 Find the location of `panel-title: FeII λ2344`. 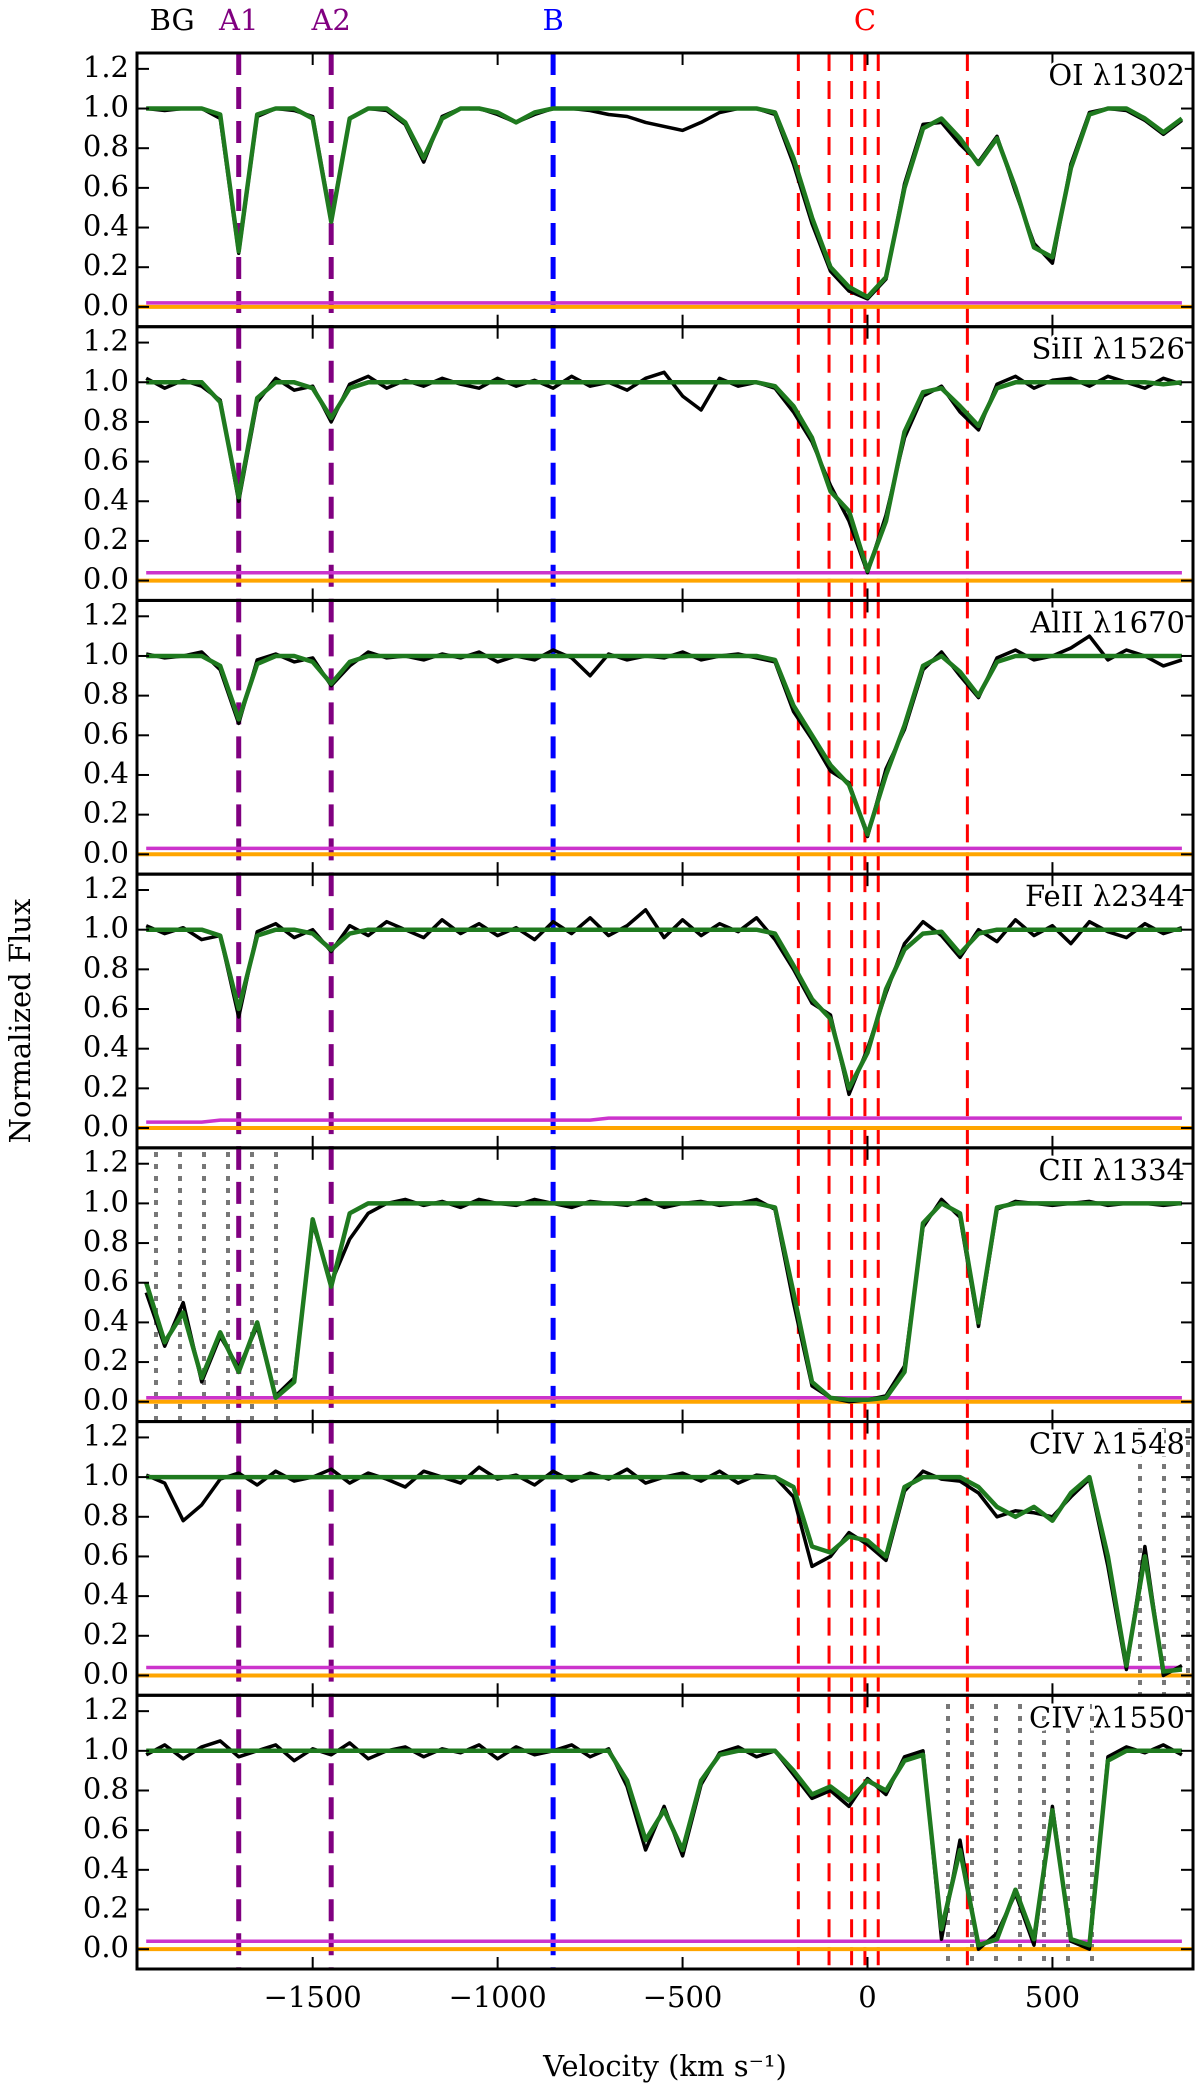

panel-title: FeII λ2344 is located at coordinates (1105, 896).